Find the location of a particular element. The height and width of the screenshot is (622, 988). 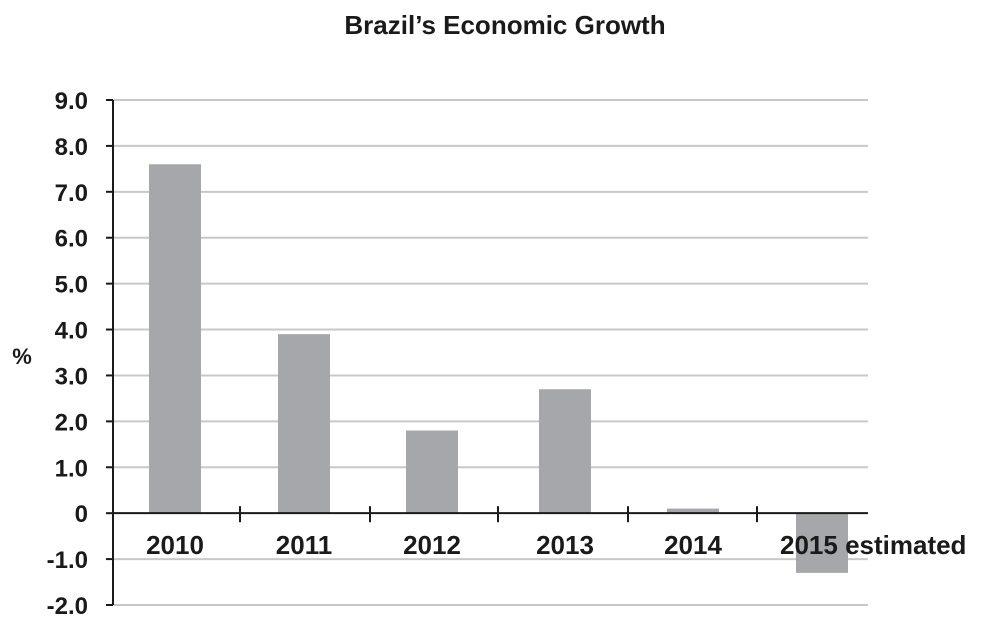

y-tick-label: 2.0 is located at coordinates (71, 422).